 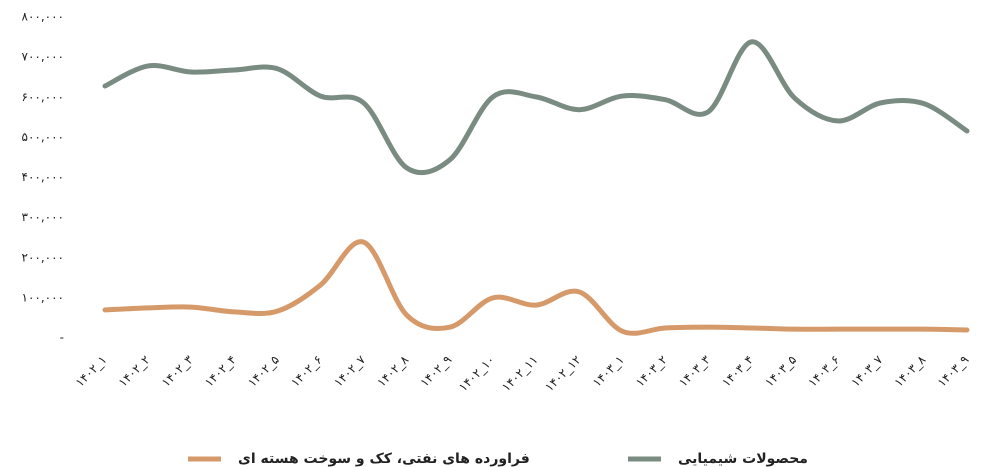 I want to click on x-tick-label: ۱۴۰۳_۷, so click(x=866, y=370).